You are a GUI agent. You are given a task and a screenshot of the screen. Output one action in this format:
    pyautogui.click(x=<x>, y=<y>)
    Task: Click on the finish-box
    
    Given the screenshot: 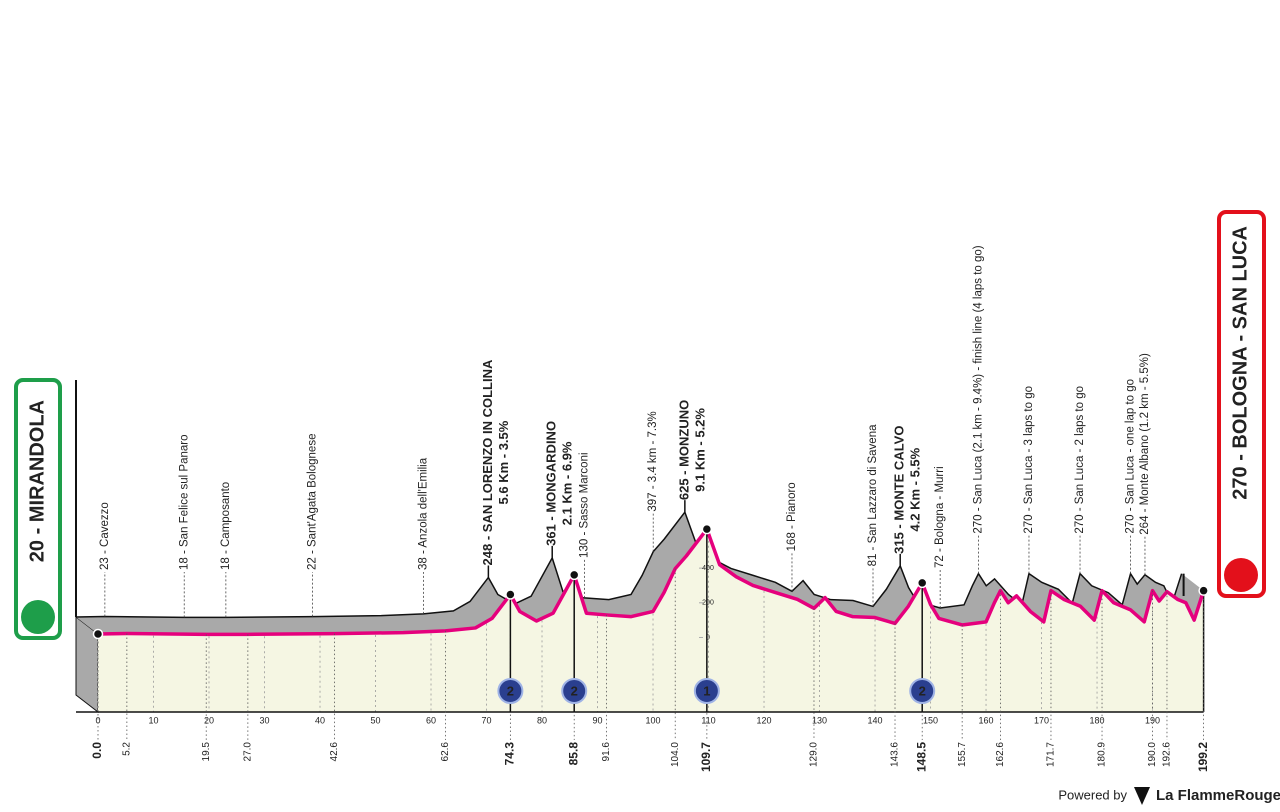 What is the action you would take?
    pyautogui.click(x=1241, y=404)
    